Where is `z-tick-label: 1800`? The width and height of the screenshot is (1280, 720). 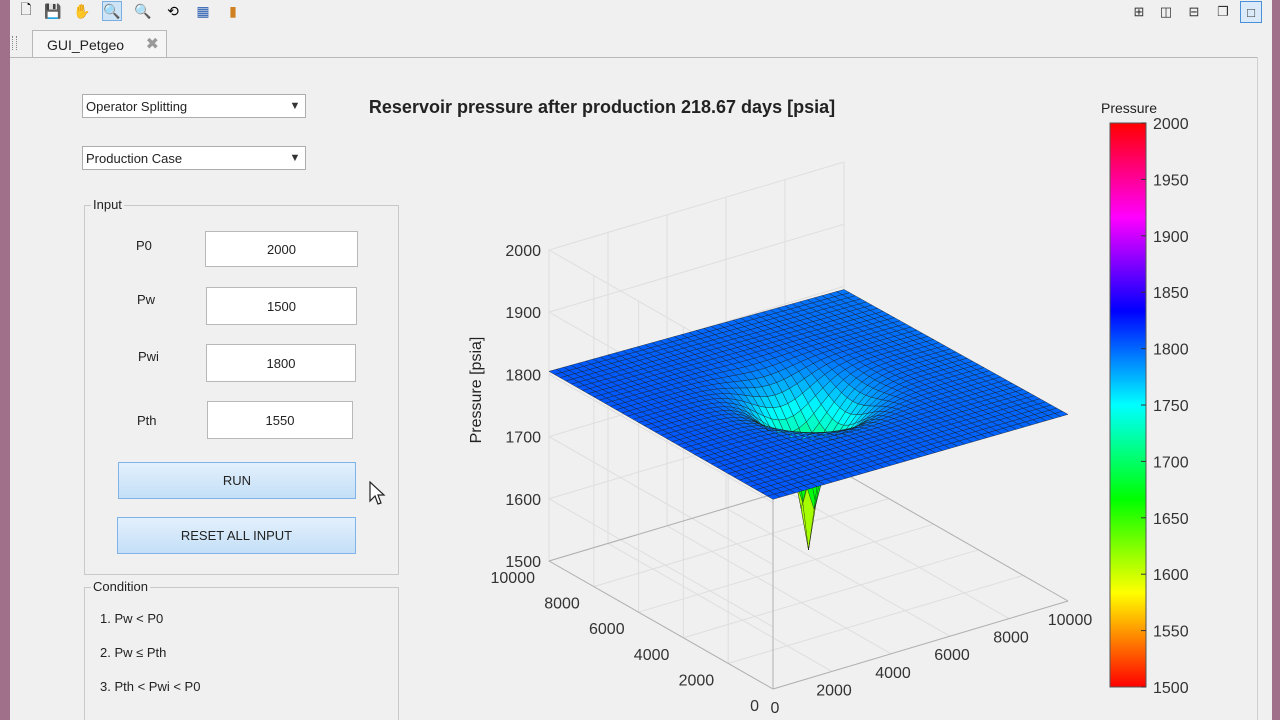
z-tick-label: 1800 is located at coordinates (523, 375).